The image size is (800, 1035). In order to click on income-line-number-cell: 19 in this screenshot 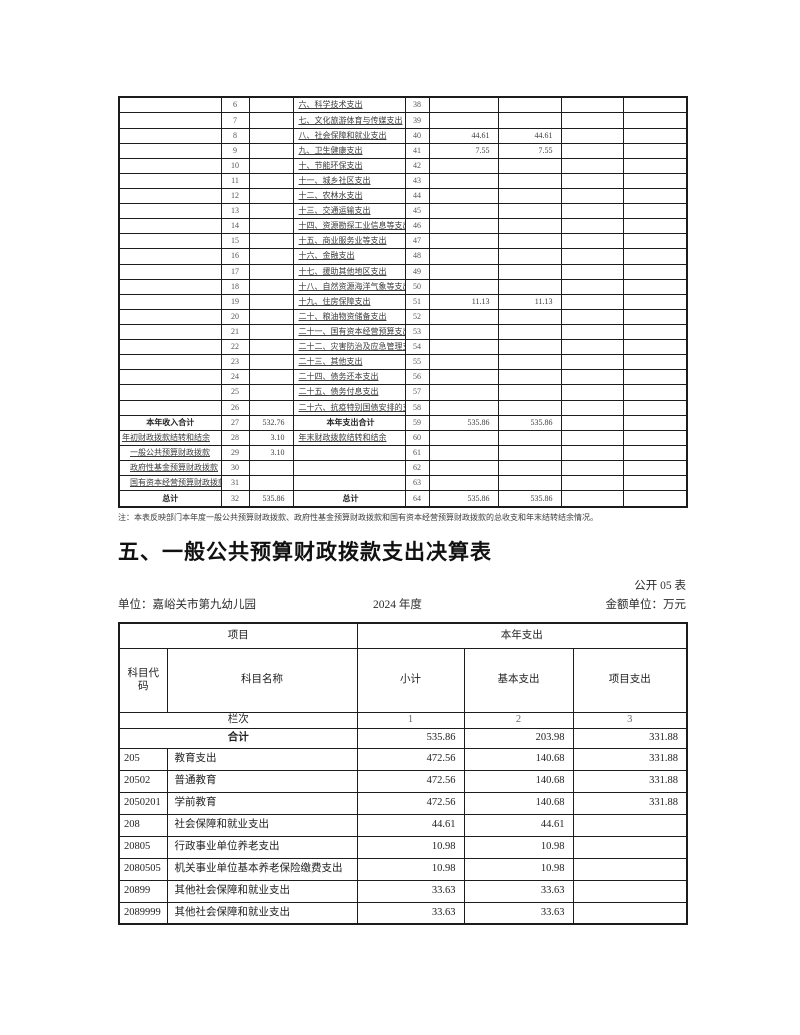, I will do `click(235, 301)`.